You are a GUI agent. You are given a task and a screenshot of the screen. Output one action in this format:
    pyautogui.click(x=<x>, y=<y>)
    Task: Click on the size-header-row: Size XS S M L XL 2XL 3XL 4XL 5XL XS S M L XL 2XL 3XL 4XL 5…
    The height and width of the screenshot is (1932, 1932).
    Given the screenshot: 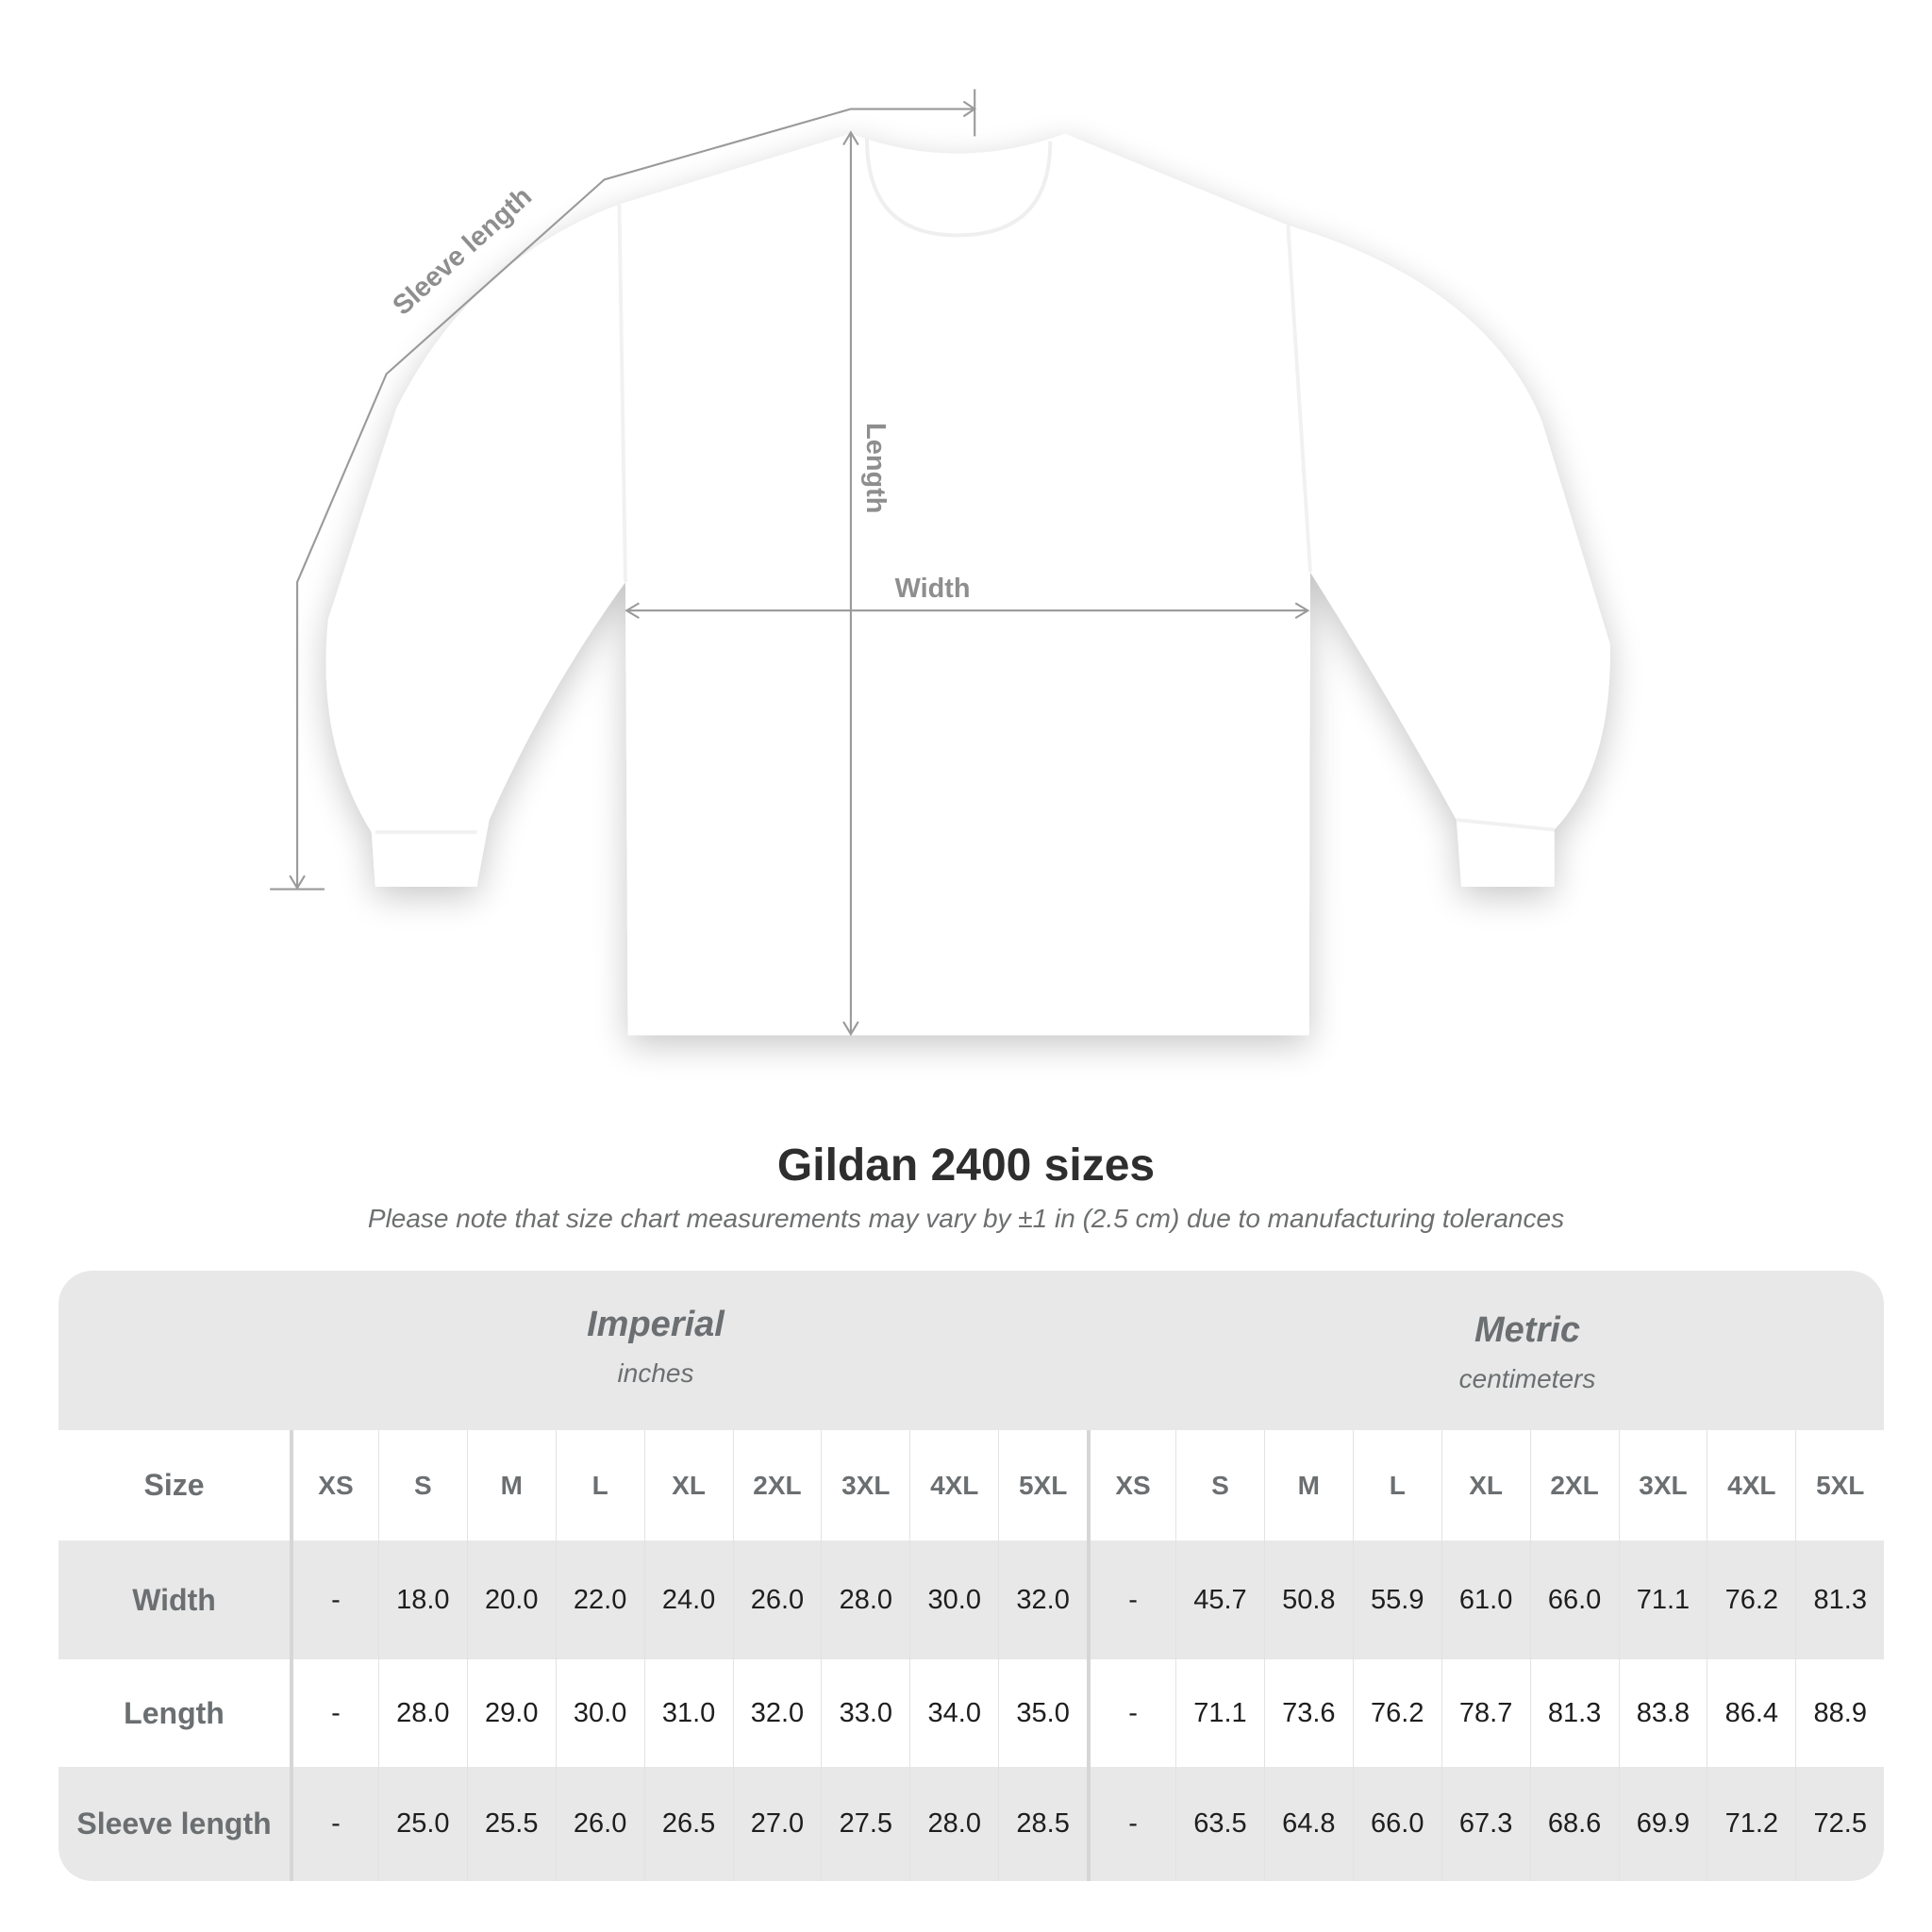 What is the action you would take?
    pyautogui.click(x=971, y=1486)
    